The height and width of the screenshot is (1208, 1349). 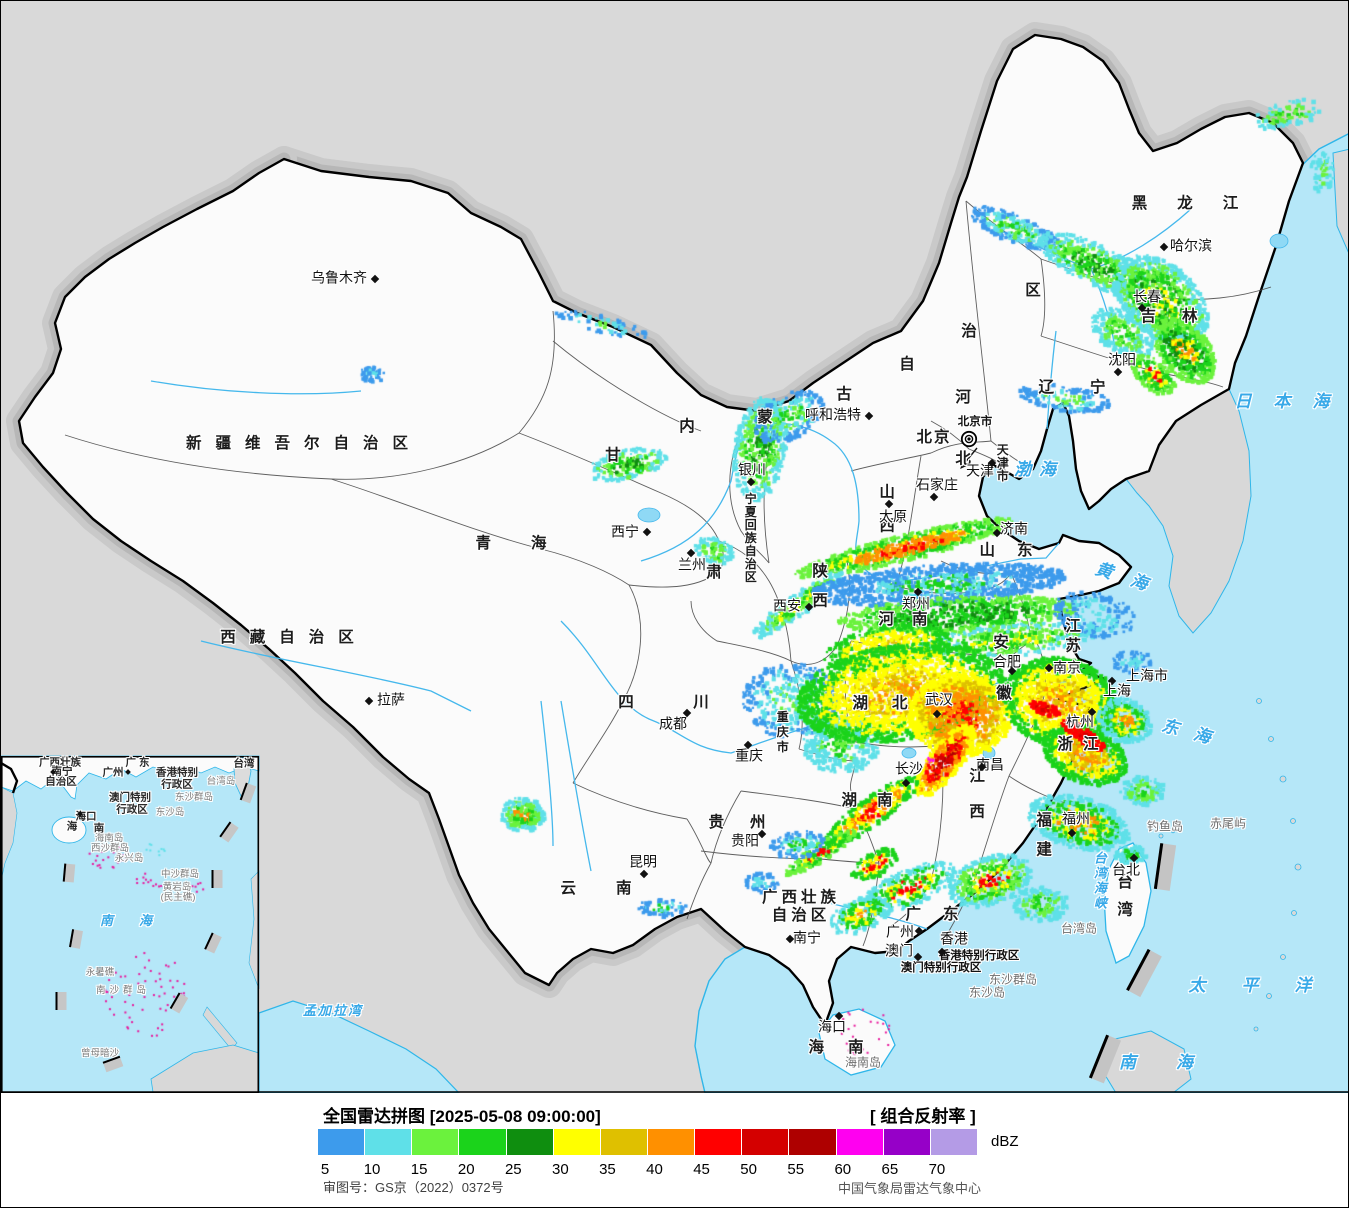 What do you see at coordinates (466, 1169) in the screenshot?
I see `legend-tick-label: 20` at bounding box center [466, 1169].